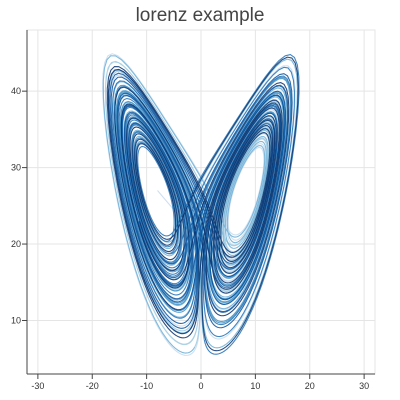 Image resolution: width=400 pixels, height=400 pixels. I want to click on x-tick-label: 10, so click(255, 386).